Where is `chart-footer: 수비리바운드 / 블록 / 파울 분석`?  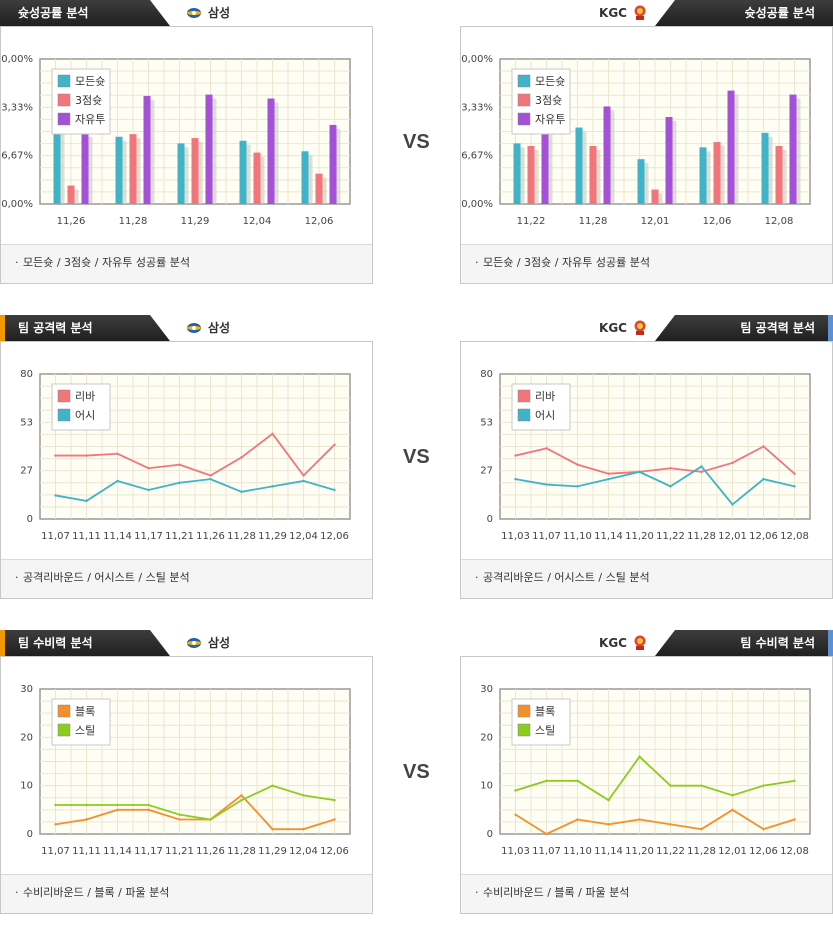 chart-footer: 수비리바운드 / 블록 / 파울 분석 is located at coordinates (186, 893).